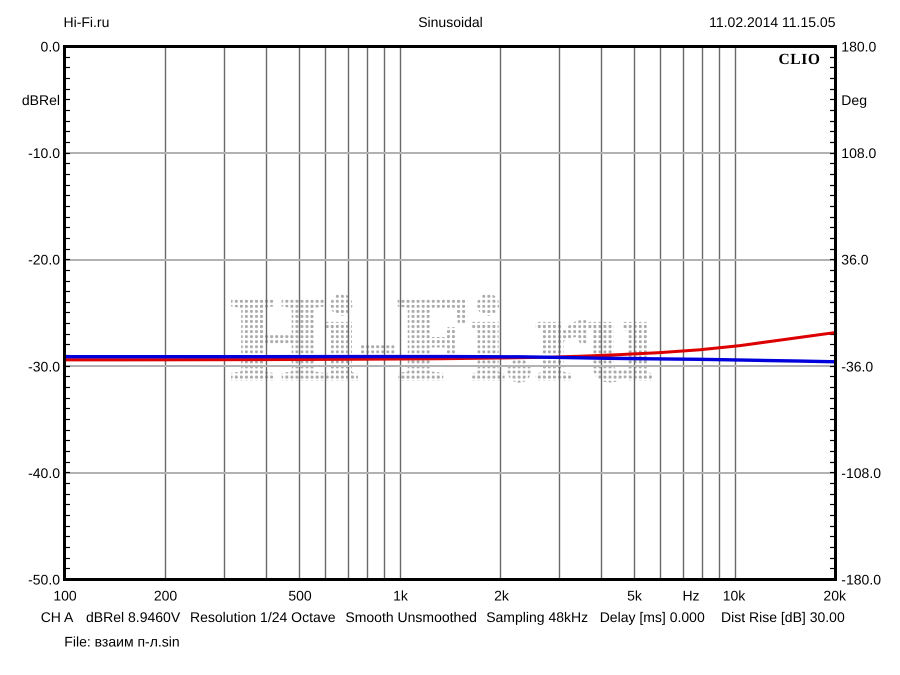 The width and height of the screenshot is (900, 675). I want to click on svg-text: Sampling 48kHz, so click(537, 617).